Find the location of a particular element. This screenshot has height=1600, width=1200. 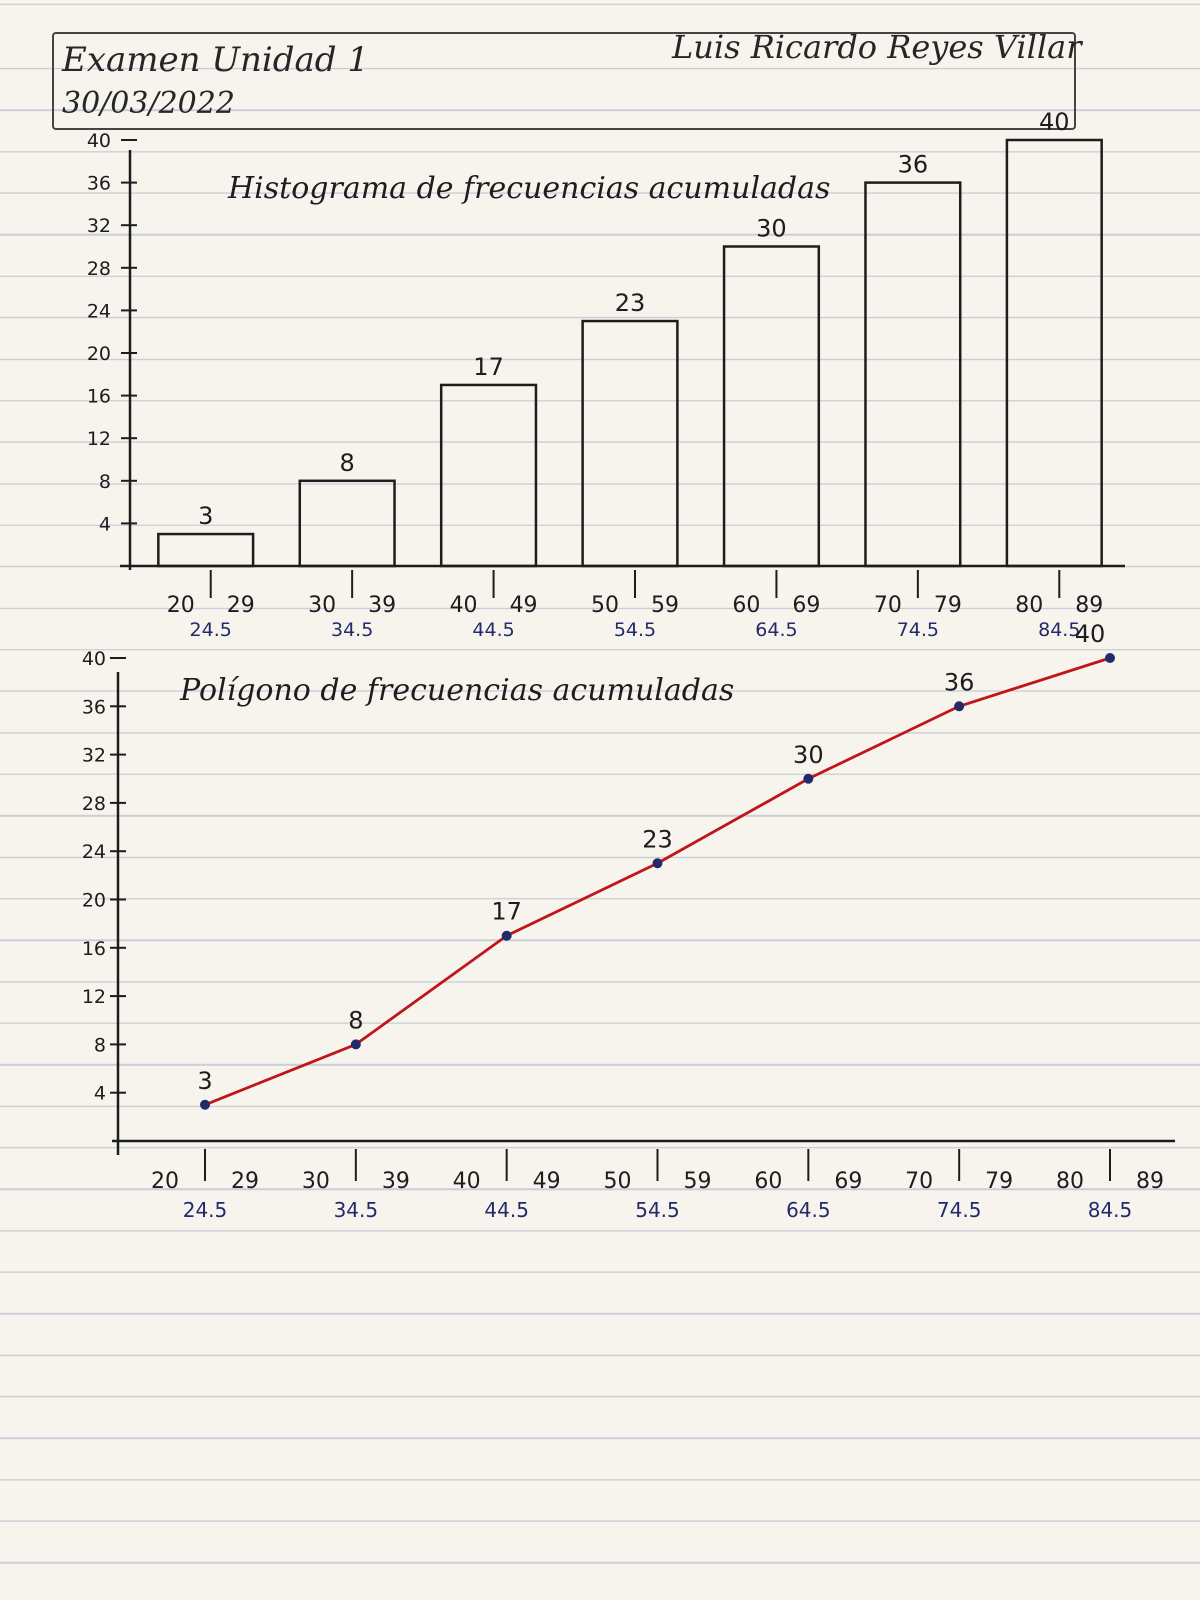

exam-title: Examen Unidad 1 is located at coordinates (215, 60).